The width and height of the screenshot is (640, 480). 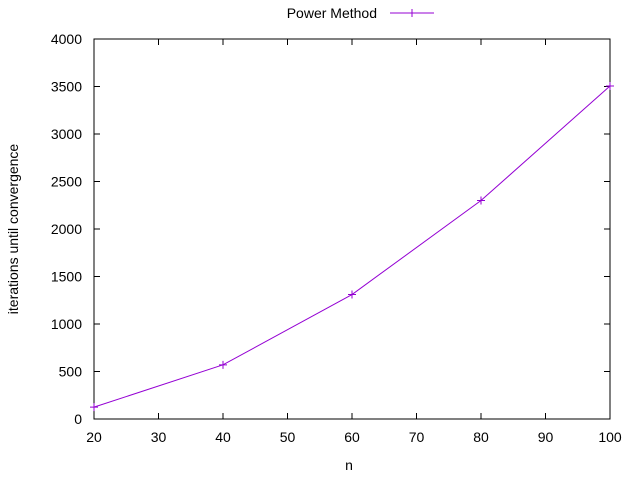 What do you see at coordinates (66, 134) in the screenshot?
I see `y-tick-label: 3000` at bounding box center [66, 134].